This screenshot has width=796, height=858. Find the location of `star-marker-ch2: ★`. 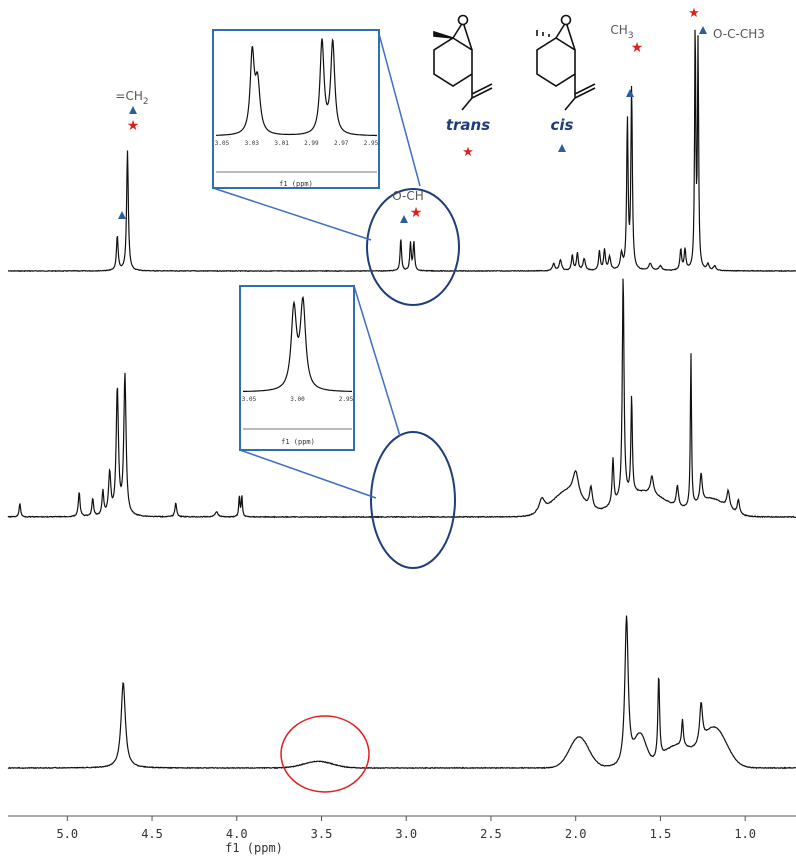

star-marker-ch2: ★ is located at coordinates (133, 126).